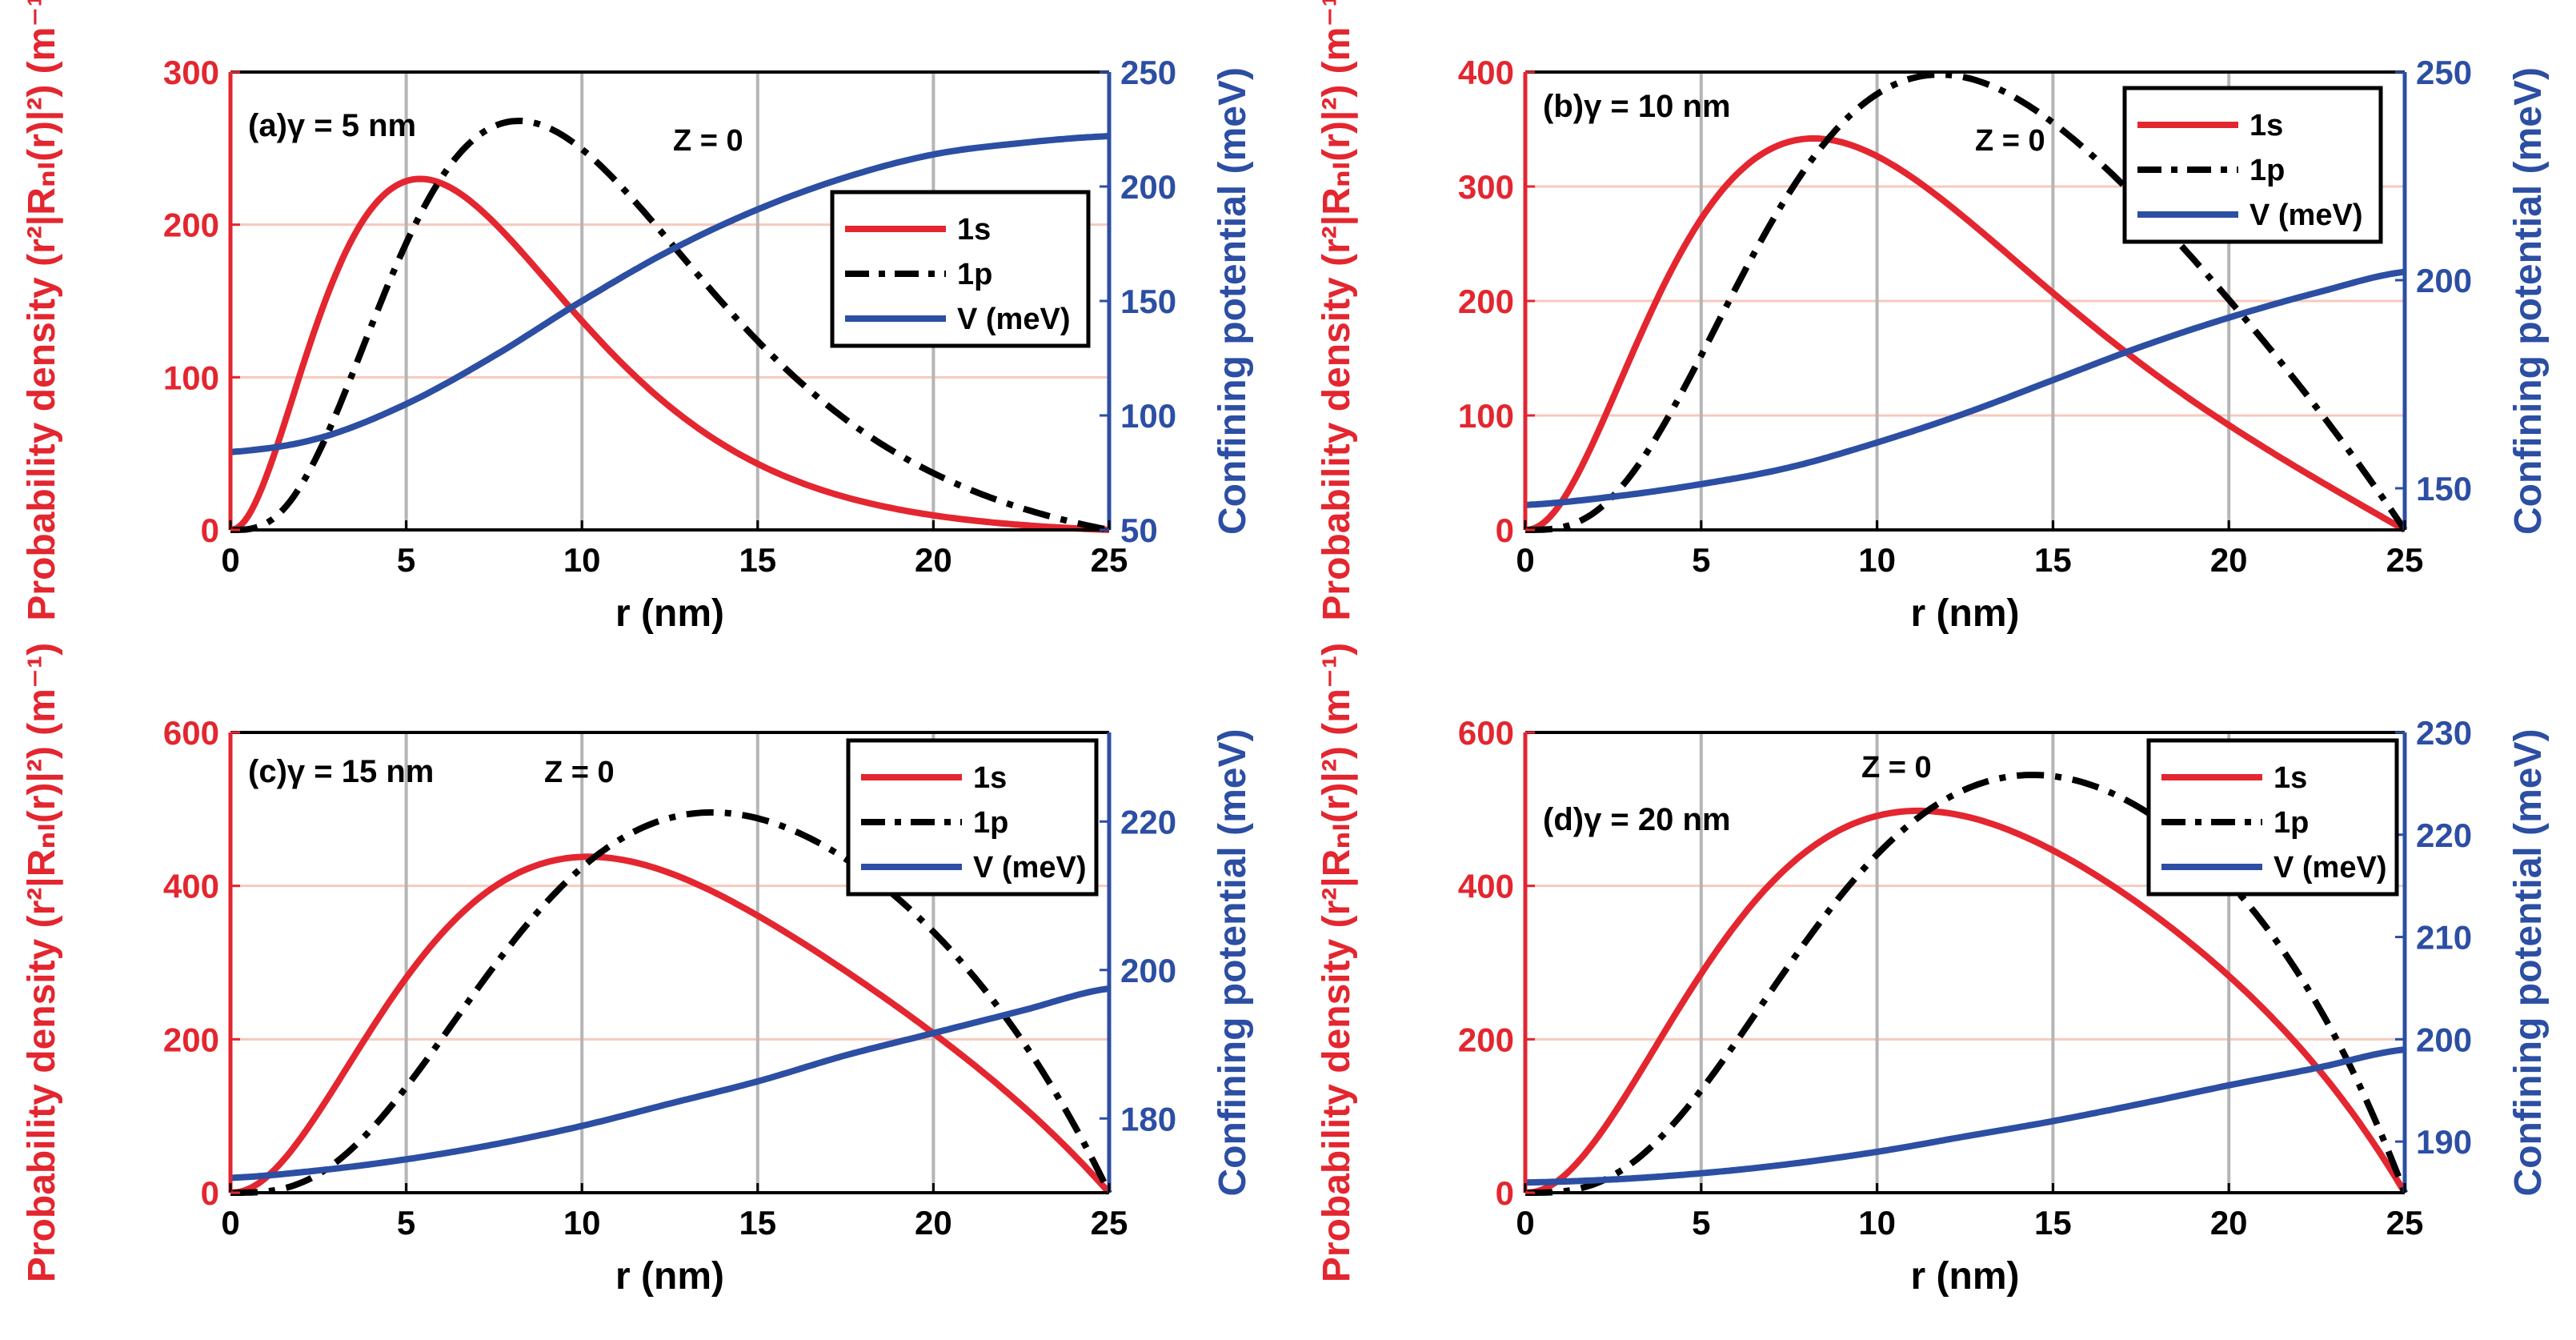 The height and width of the screenshot is (1340, 2576). Describe the element at coordinates (1148, 1118) in the screenshot. I see `y-right-tick-label: 180` at that location.